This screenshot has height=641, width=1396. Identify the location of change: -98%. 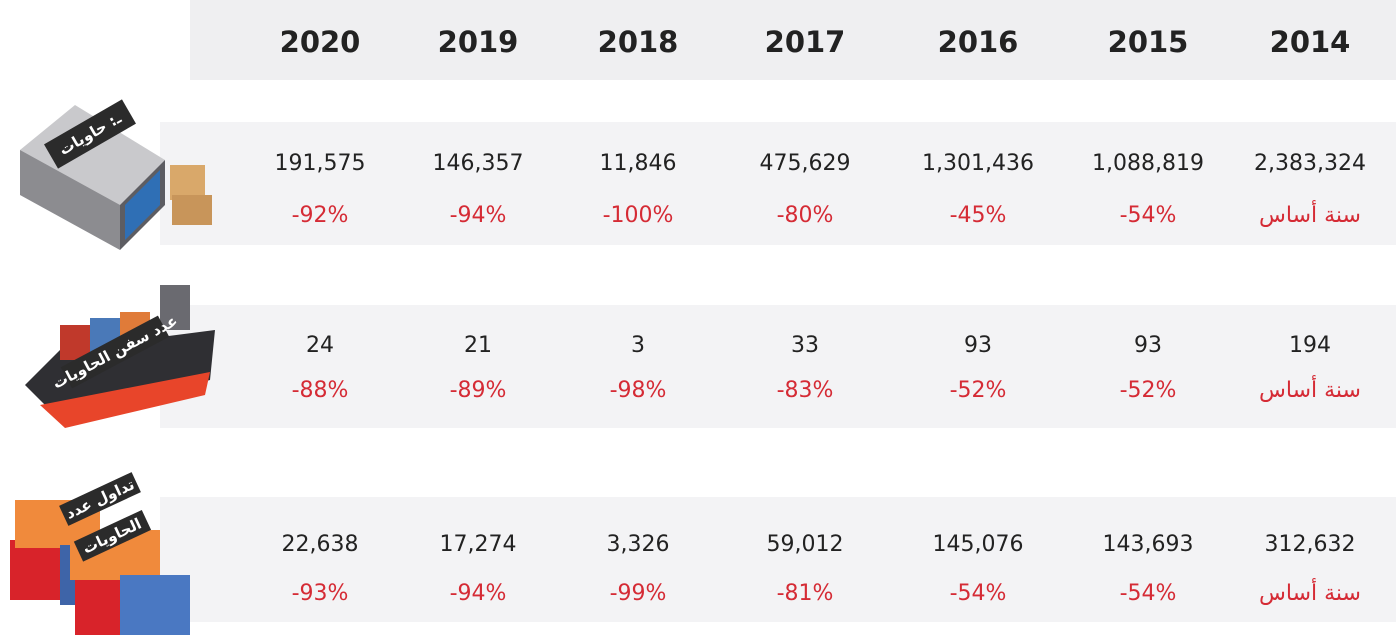
(638, 390).